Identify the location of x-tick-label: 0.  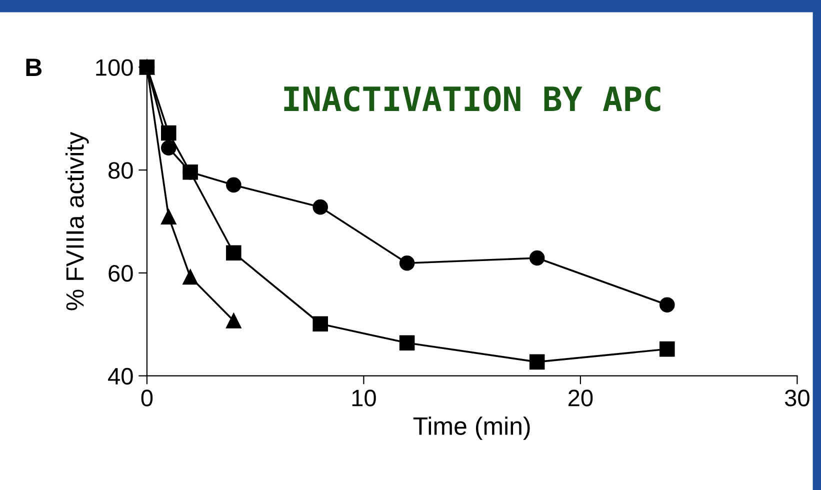
(147, 398).